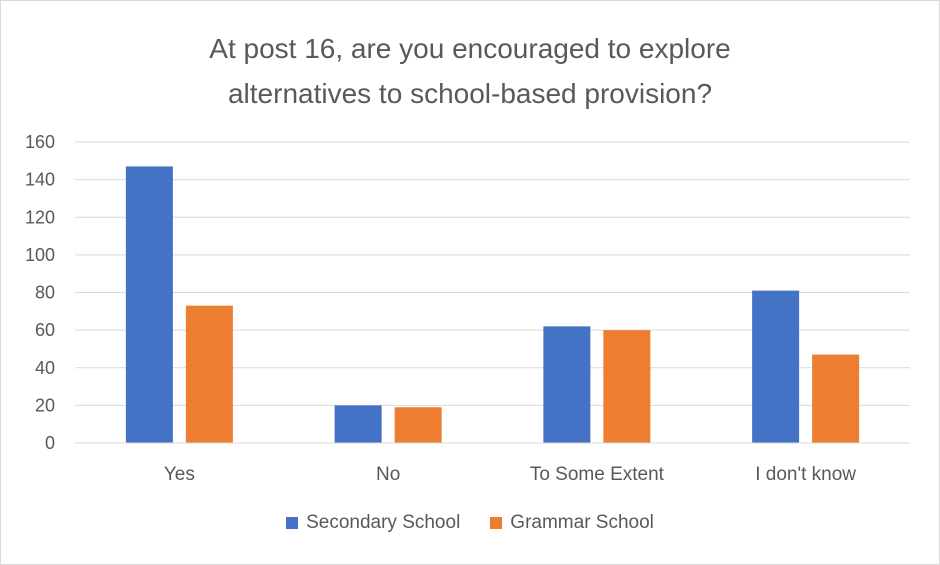 This screenshot has width=940, height=565. What do you see at coordinates (45, 330) in the screenshot?
I see `y-tick-label-60: 60` at bounding box center [45, 330].